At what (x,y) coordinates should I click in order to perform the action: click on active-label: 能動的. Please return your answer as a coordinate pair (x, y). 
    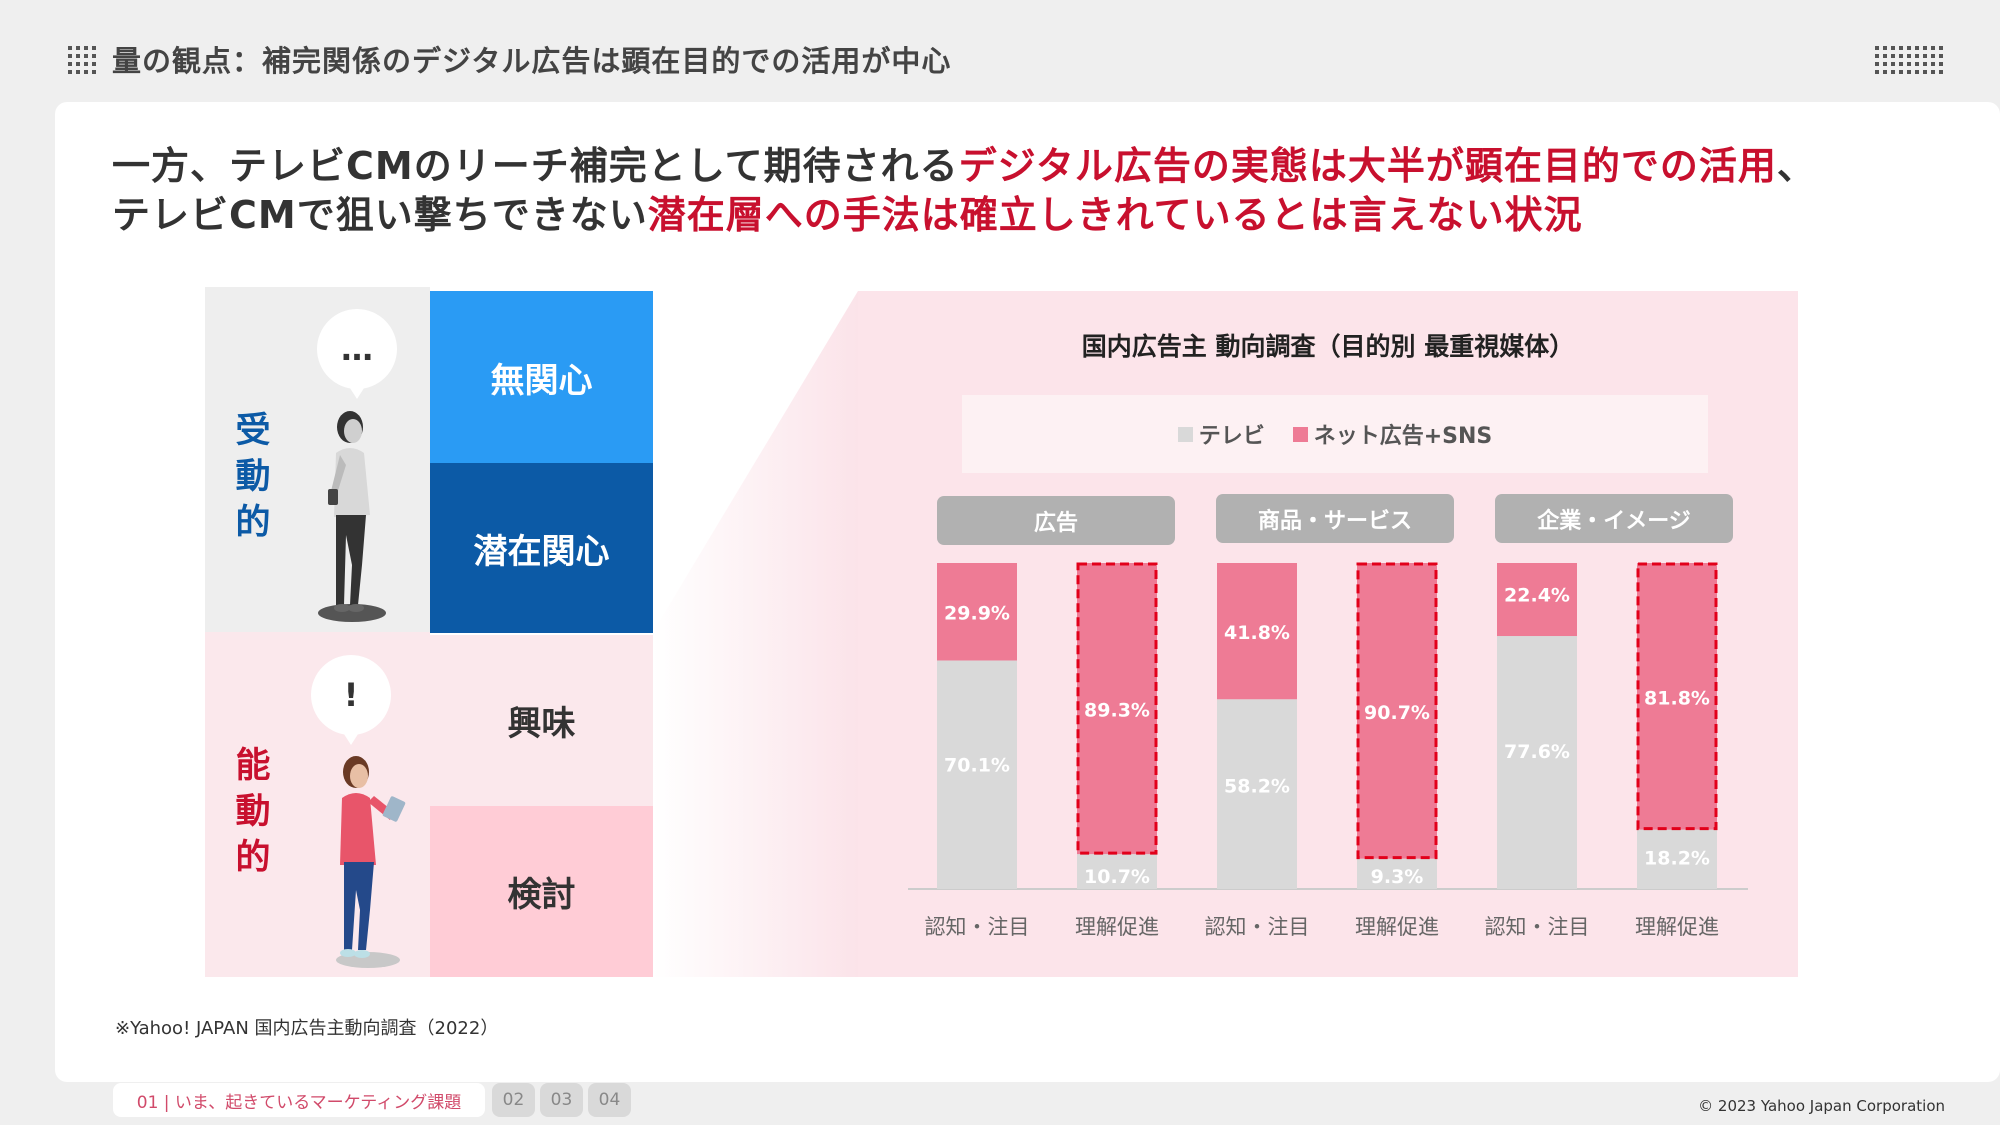
    Looking at the image, I should click on (253, 812).